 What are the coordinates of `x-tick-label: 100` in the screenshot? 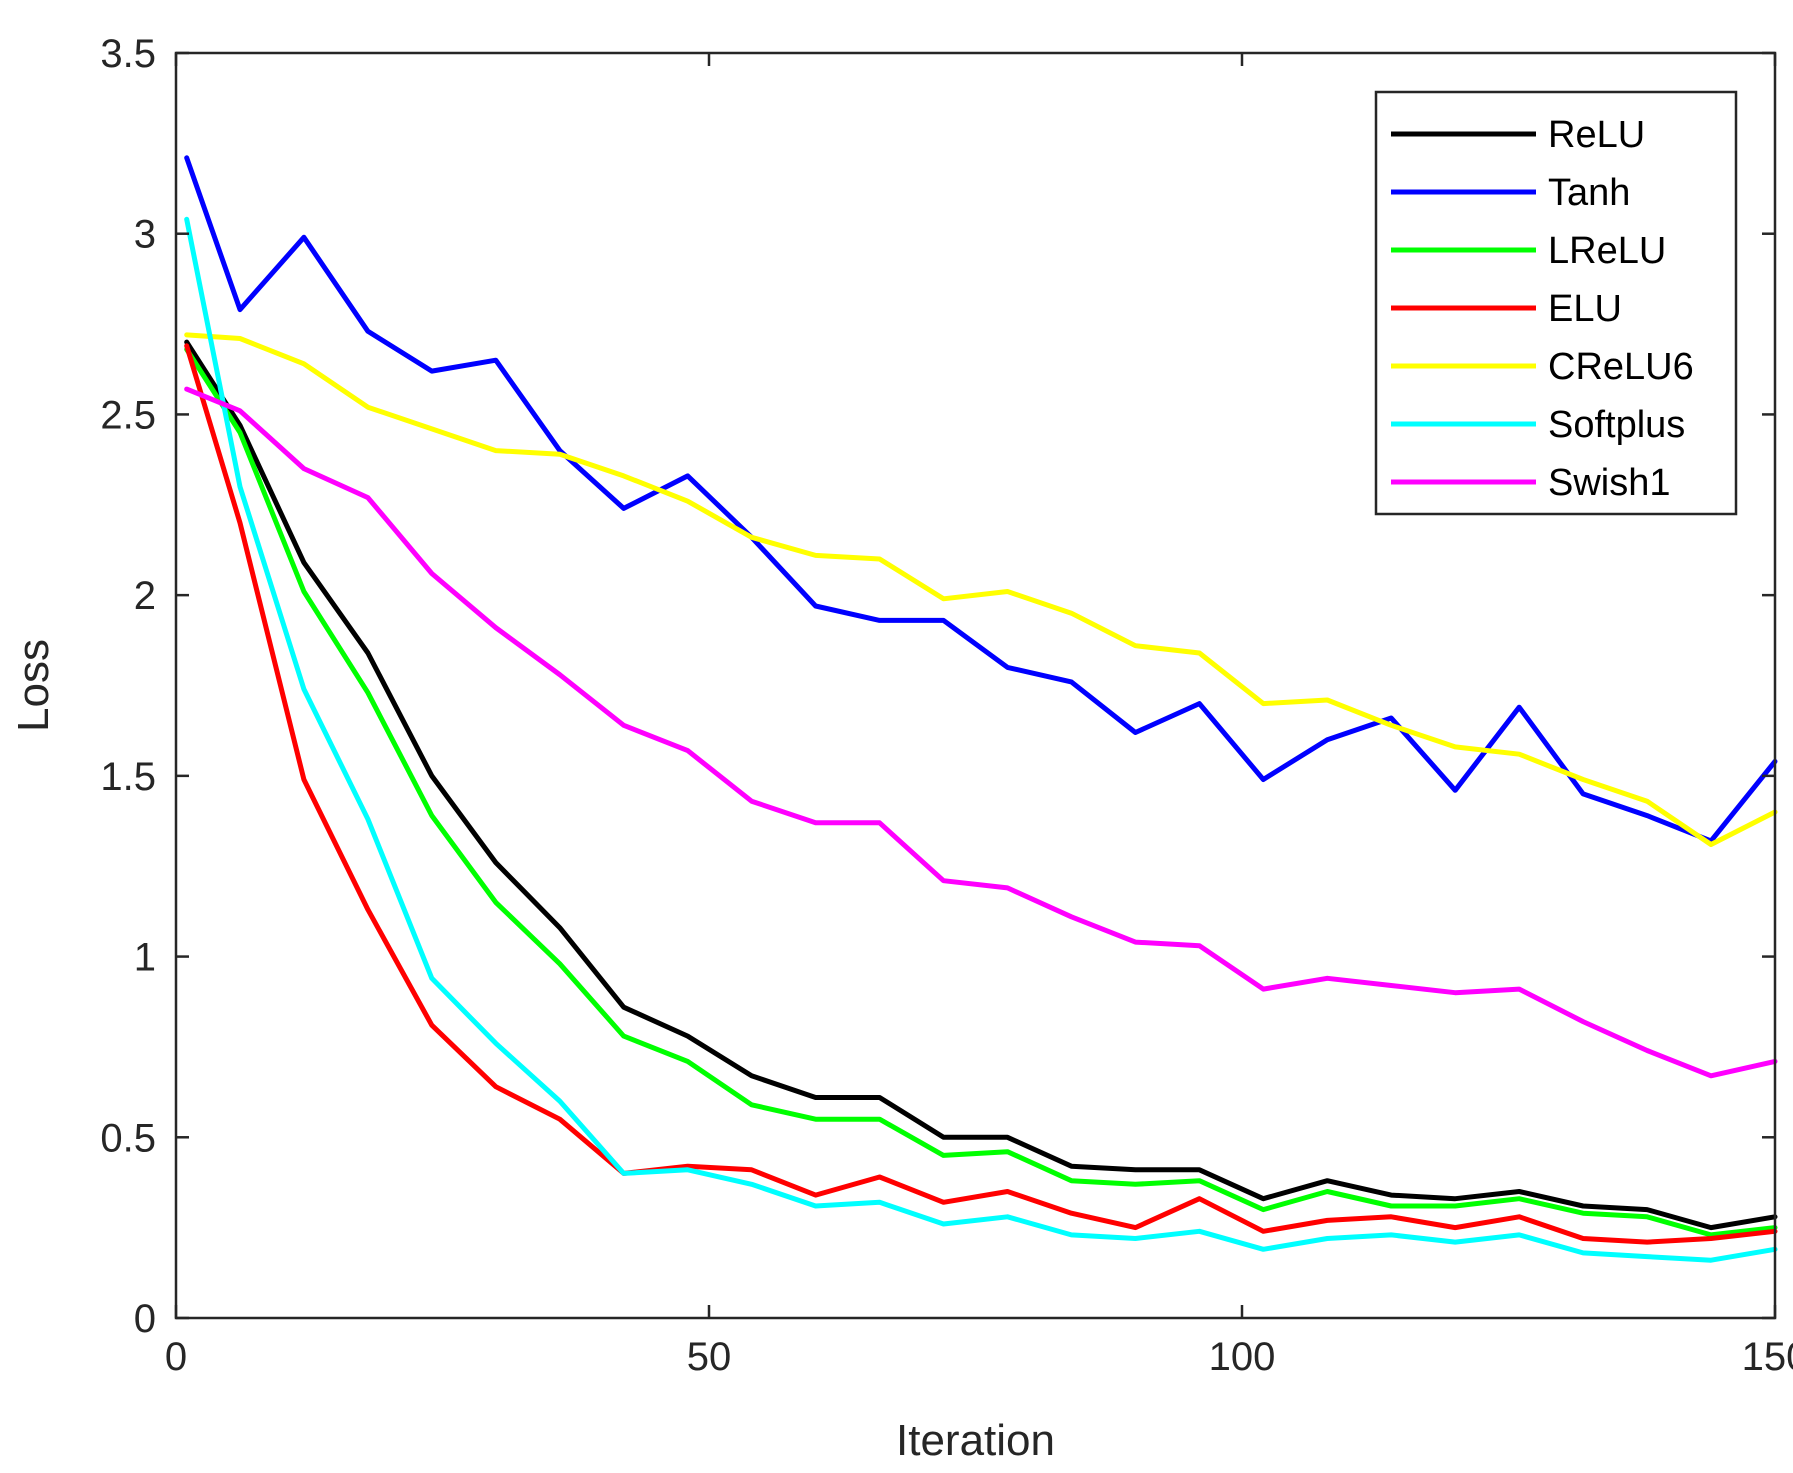 It's located at (1242, 1357).